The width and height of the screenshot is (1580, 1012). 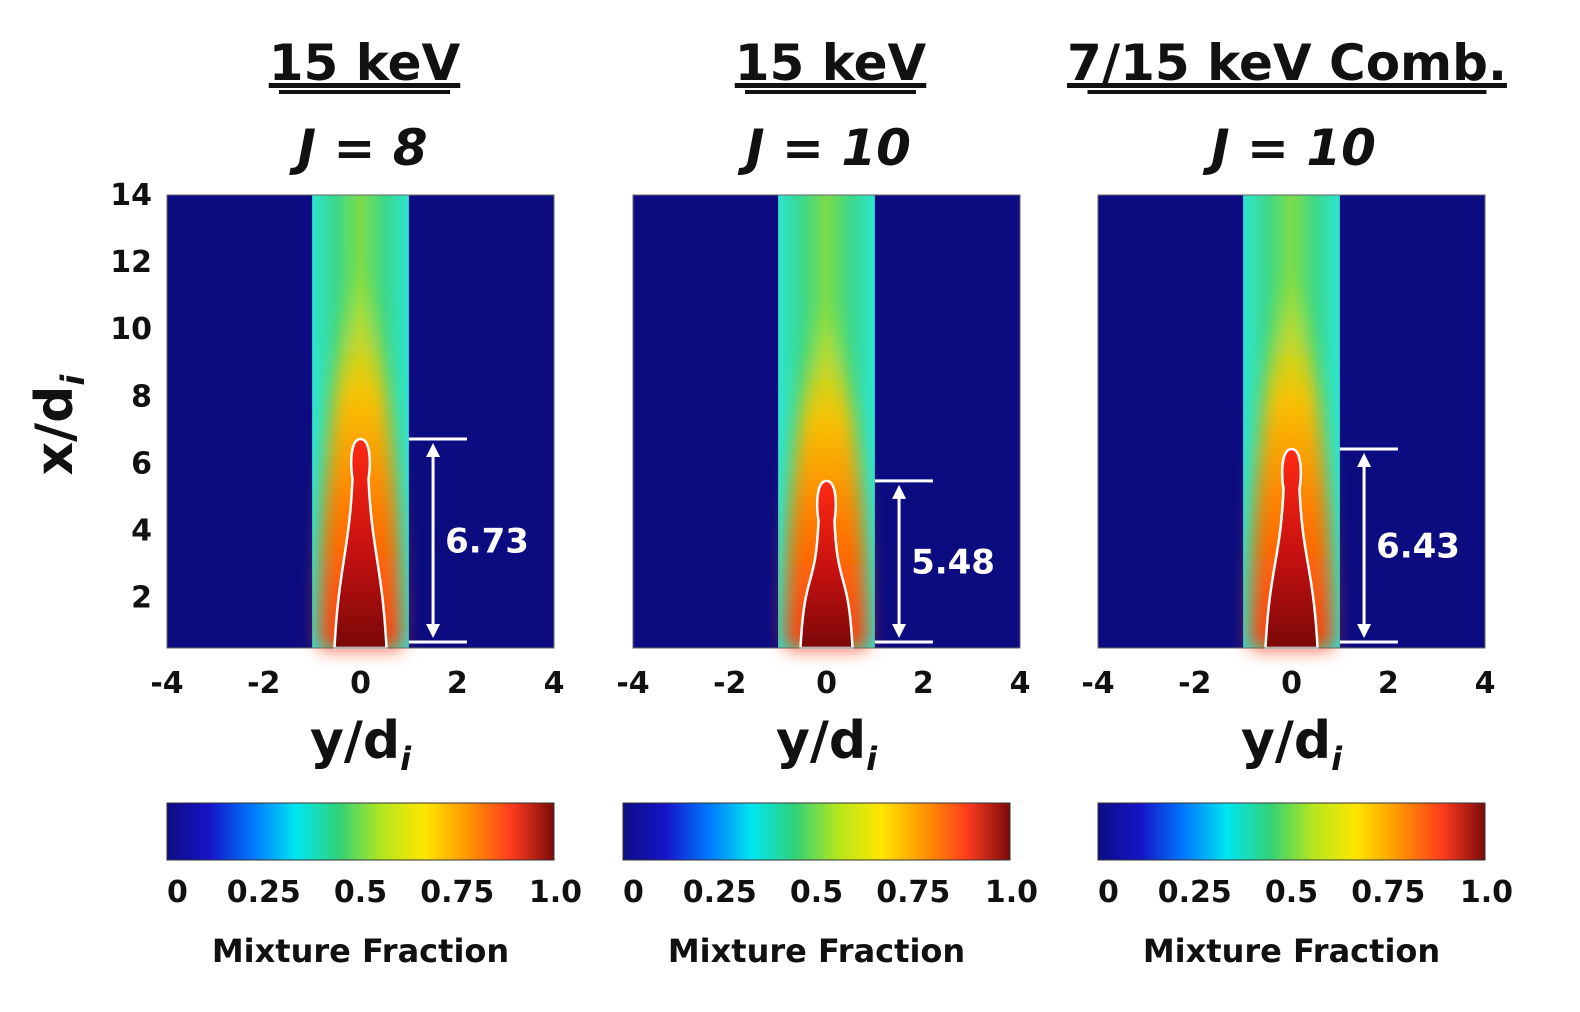 I want to click on y-tick-label: 8, so click(x=141, y=396).